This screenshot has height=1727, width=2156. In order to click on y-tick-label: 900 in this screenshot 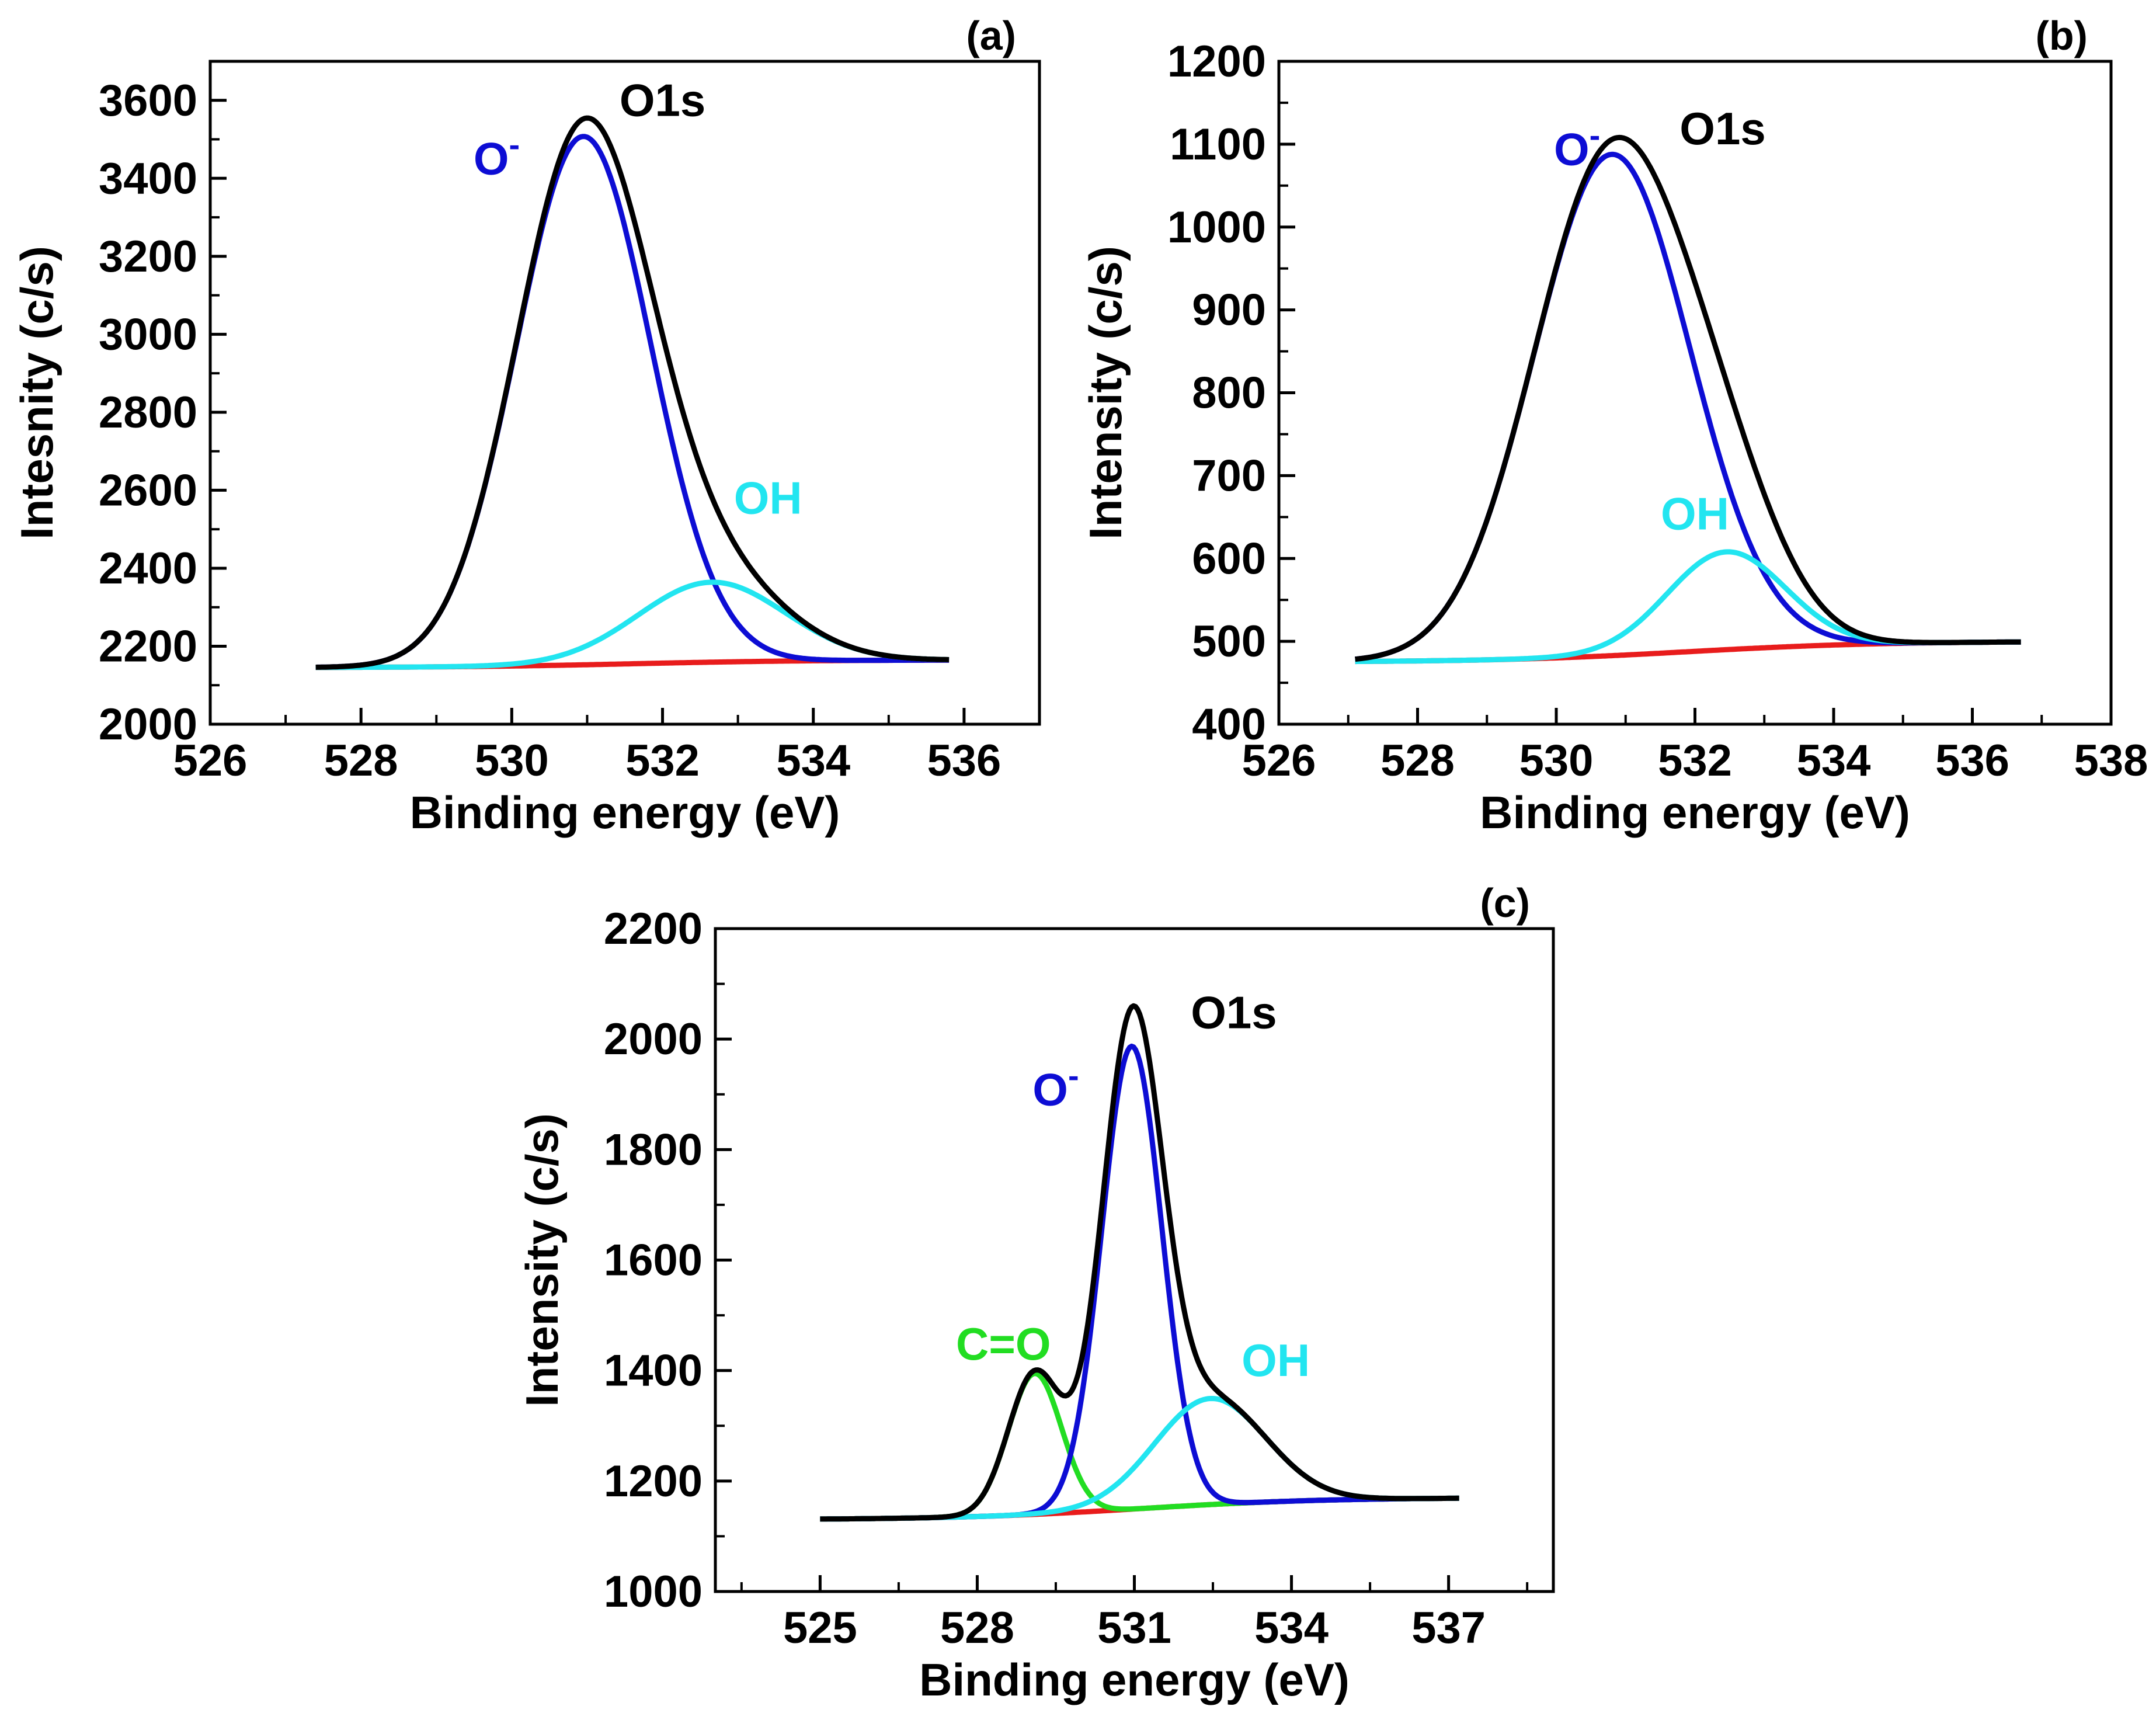, I will do `click(1229, 311)`.